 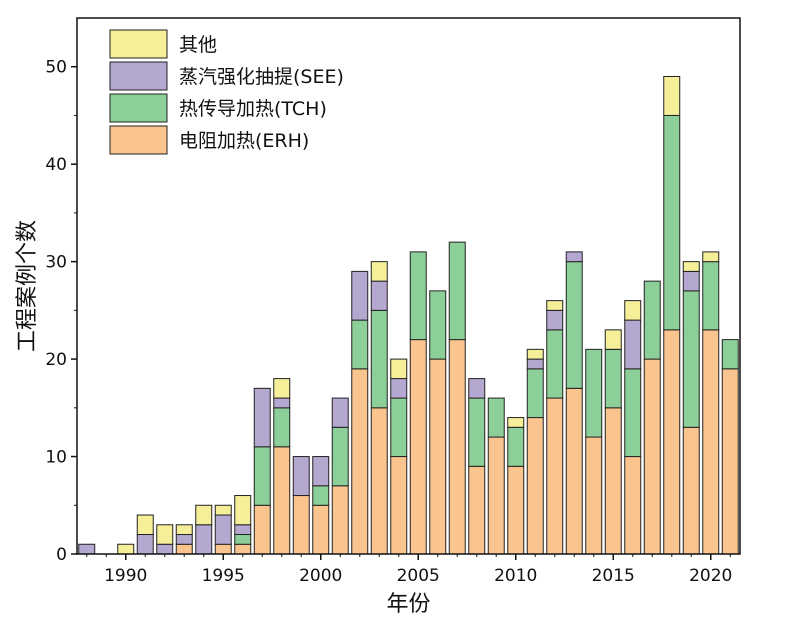 What do you see at coordinates (515, 576) in the screenshot?
I see `x-tick-label: 2010` at bounding box center [515, 576].